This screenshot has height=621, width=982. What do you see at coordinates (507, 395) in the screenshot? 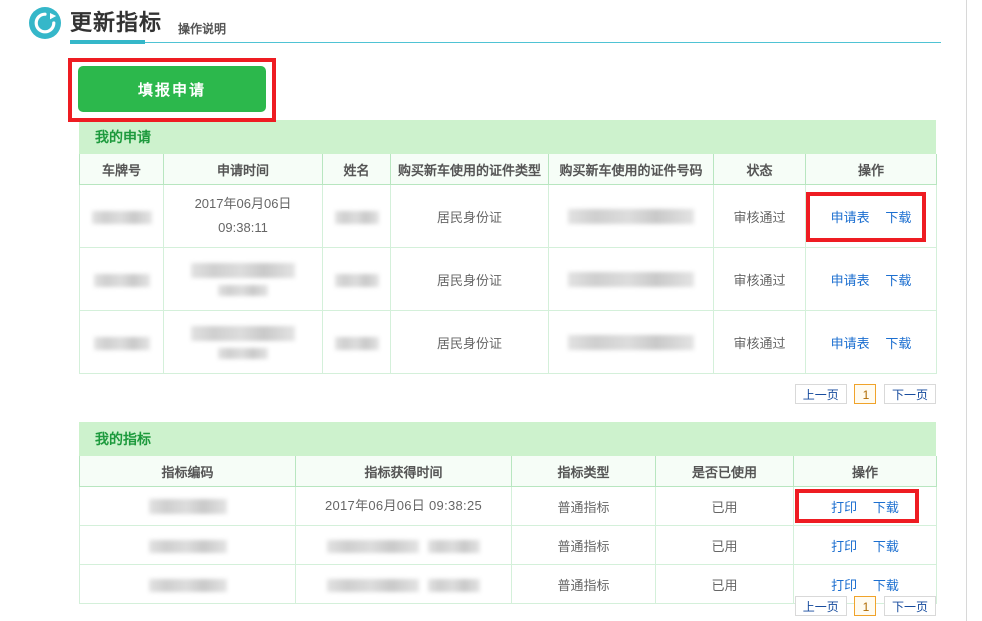
I see `applications-pagination: 上一页 1 下一页` at bounding box center [507, 395].